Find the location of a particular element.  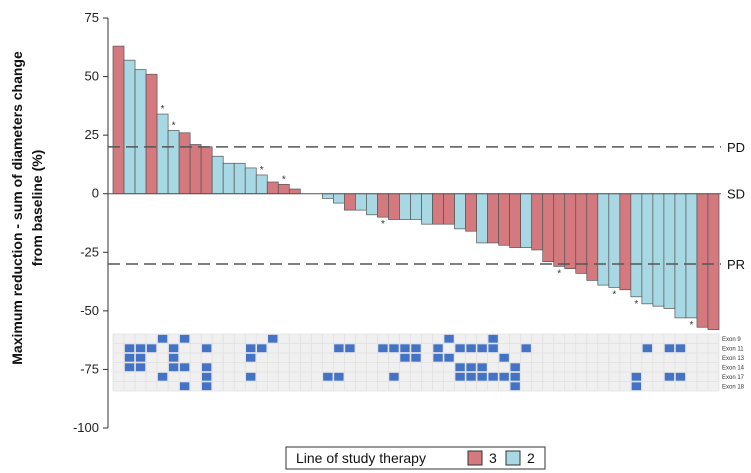

y-tick-label: -100 is located at coordinates (86, 427).